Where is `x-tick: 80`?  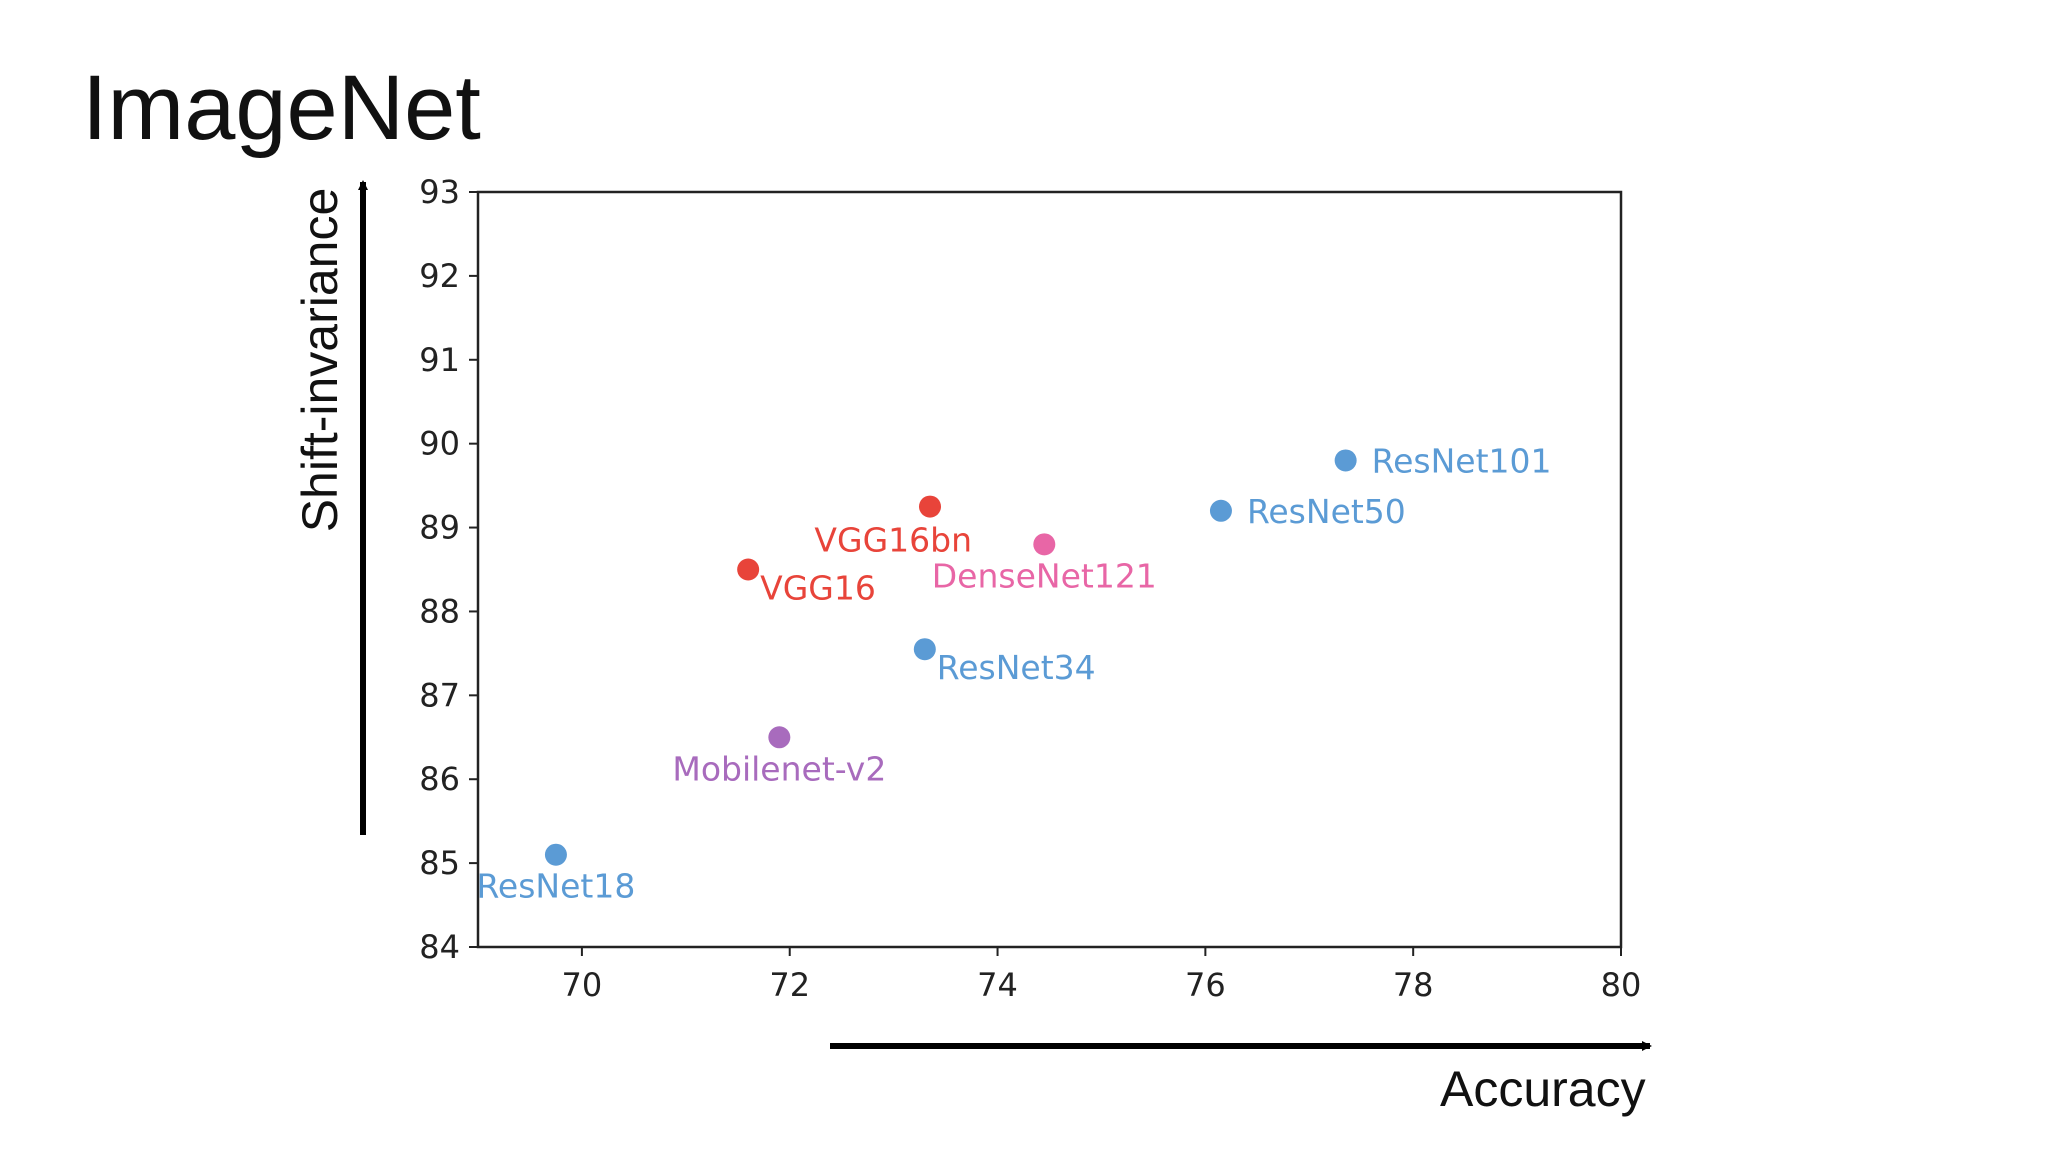 x-tick: 80 is located at coordinates (1621, 975).